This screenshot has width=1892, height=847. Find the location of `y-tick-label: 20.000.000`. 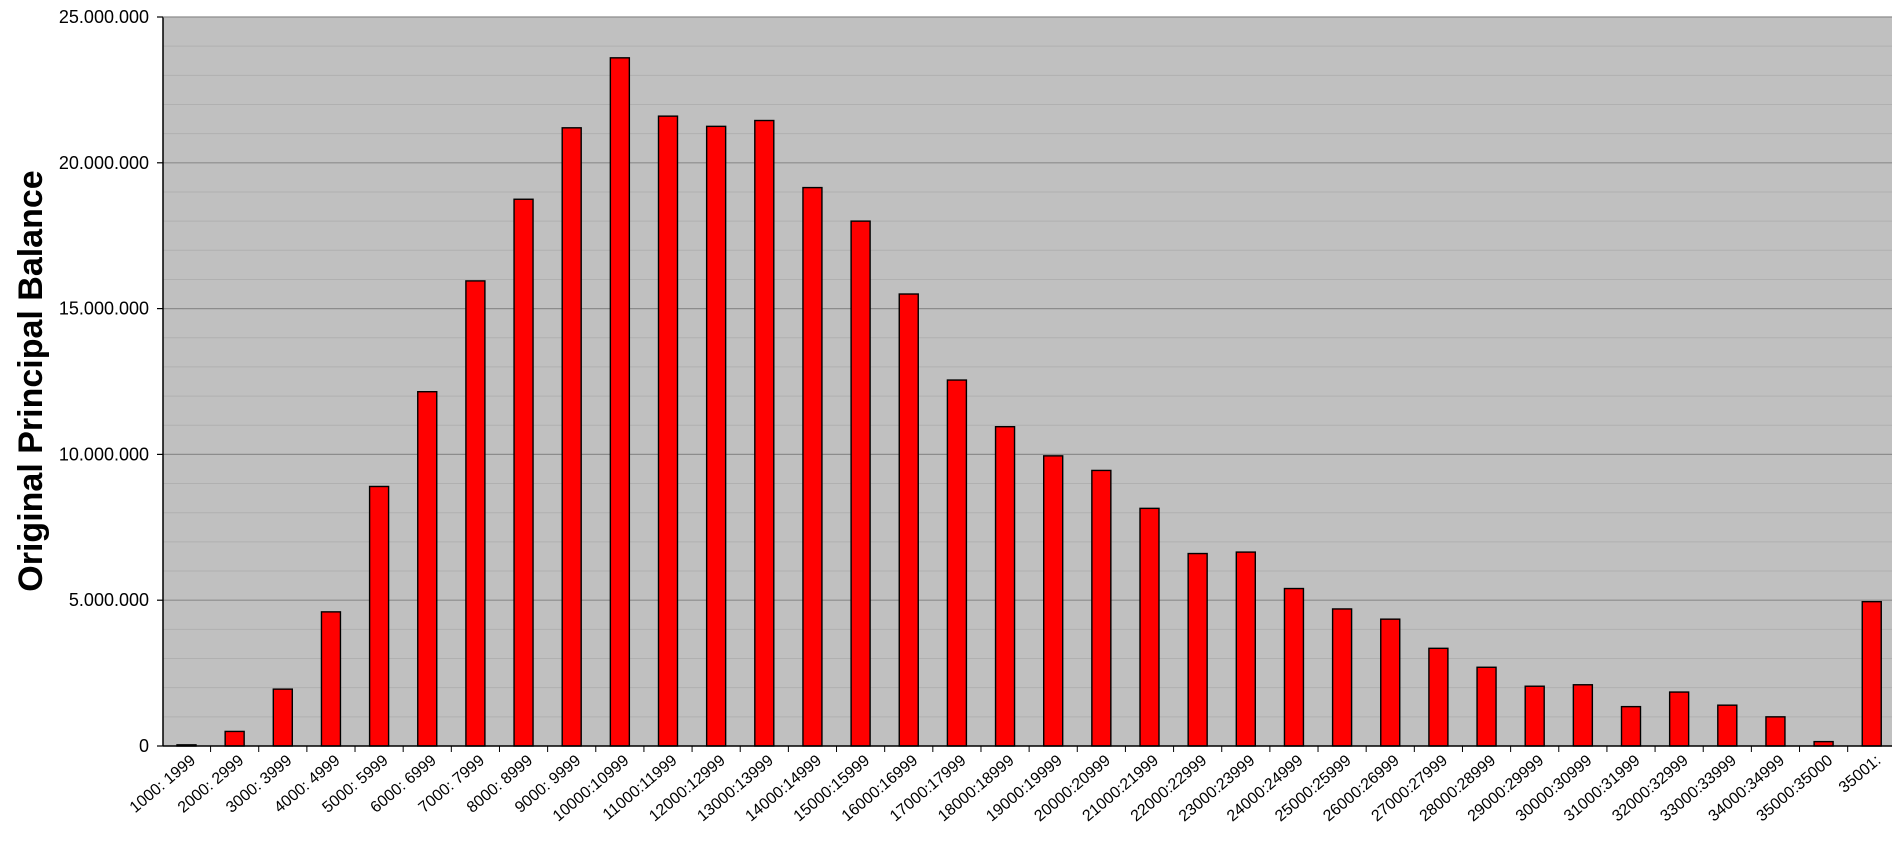

y-tick-label: 20.000.000 is located at coordinates (104, 163).